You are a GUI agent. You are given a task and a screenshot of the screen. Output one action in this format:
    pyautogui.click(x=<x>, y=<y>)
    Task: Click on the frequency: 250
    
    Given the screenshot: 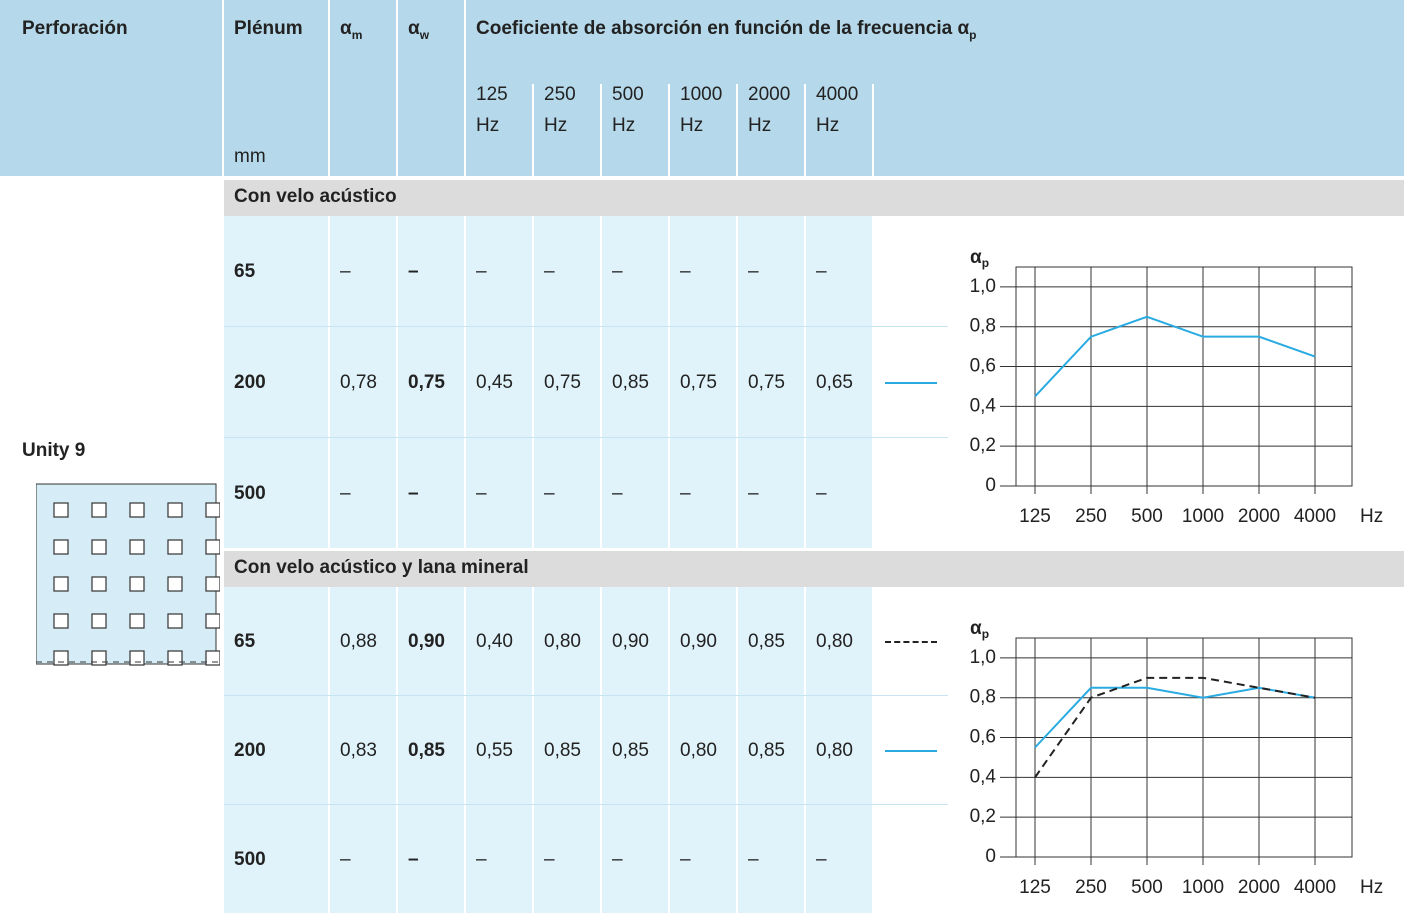 What is the action you would take?
    pyautogui.click(x=560, y=94)
    